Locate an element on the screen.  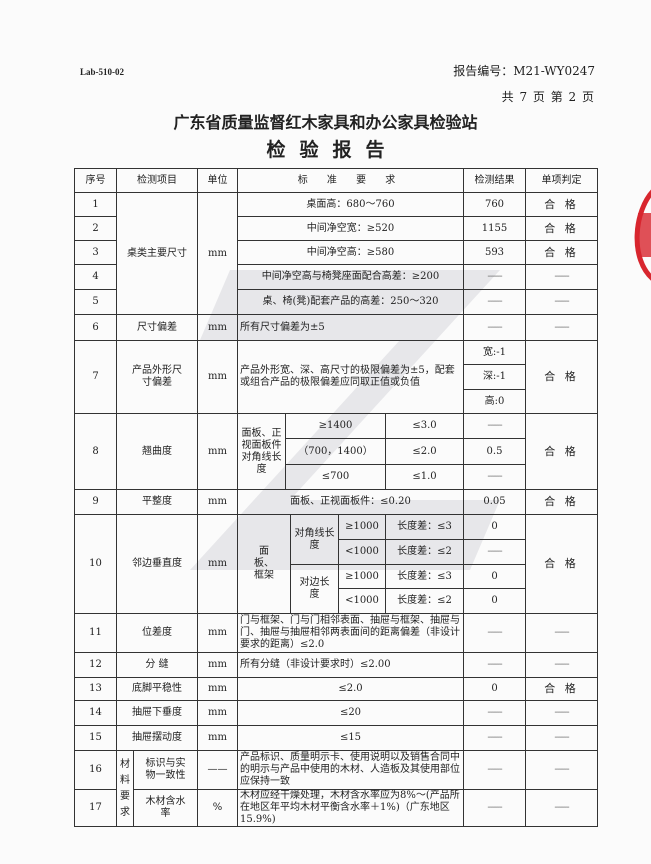
row-no: 2 is located at coordinates (95, 228).